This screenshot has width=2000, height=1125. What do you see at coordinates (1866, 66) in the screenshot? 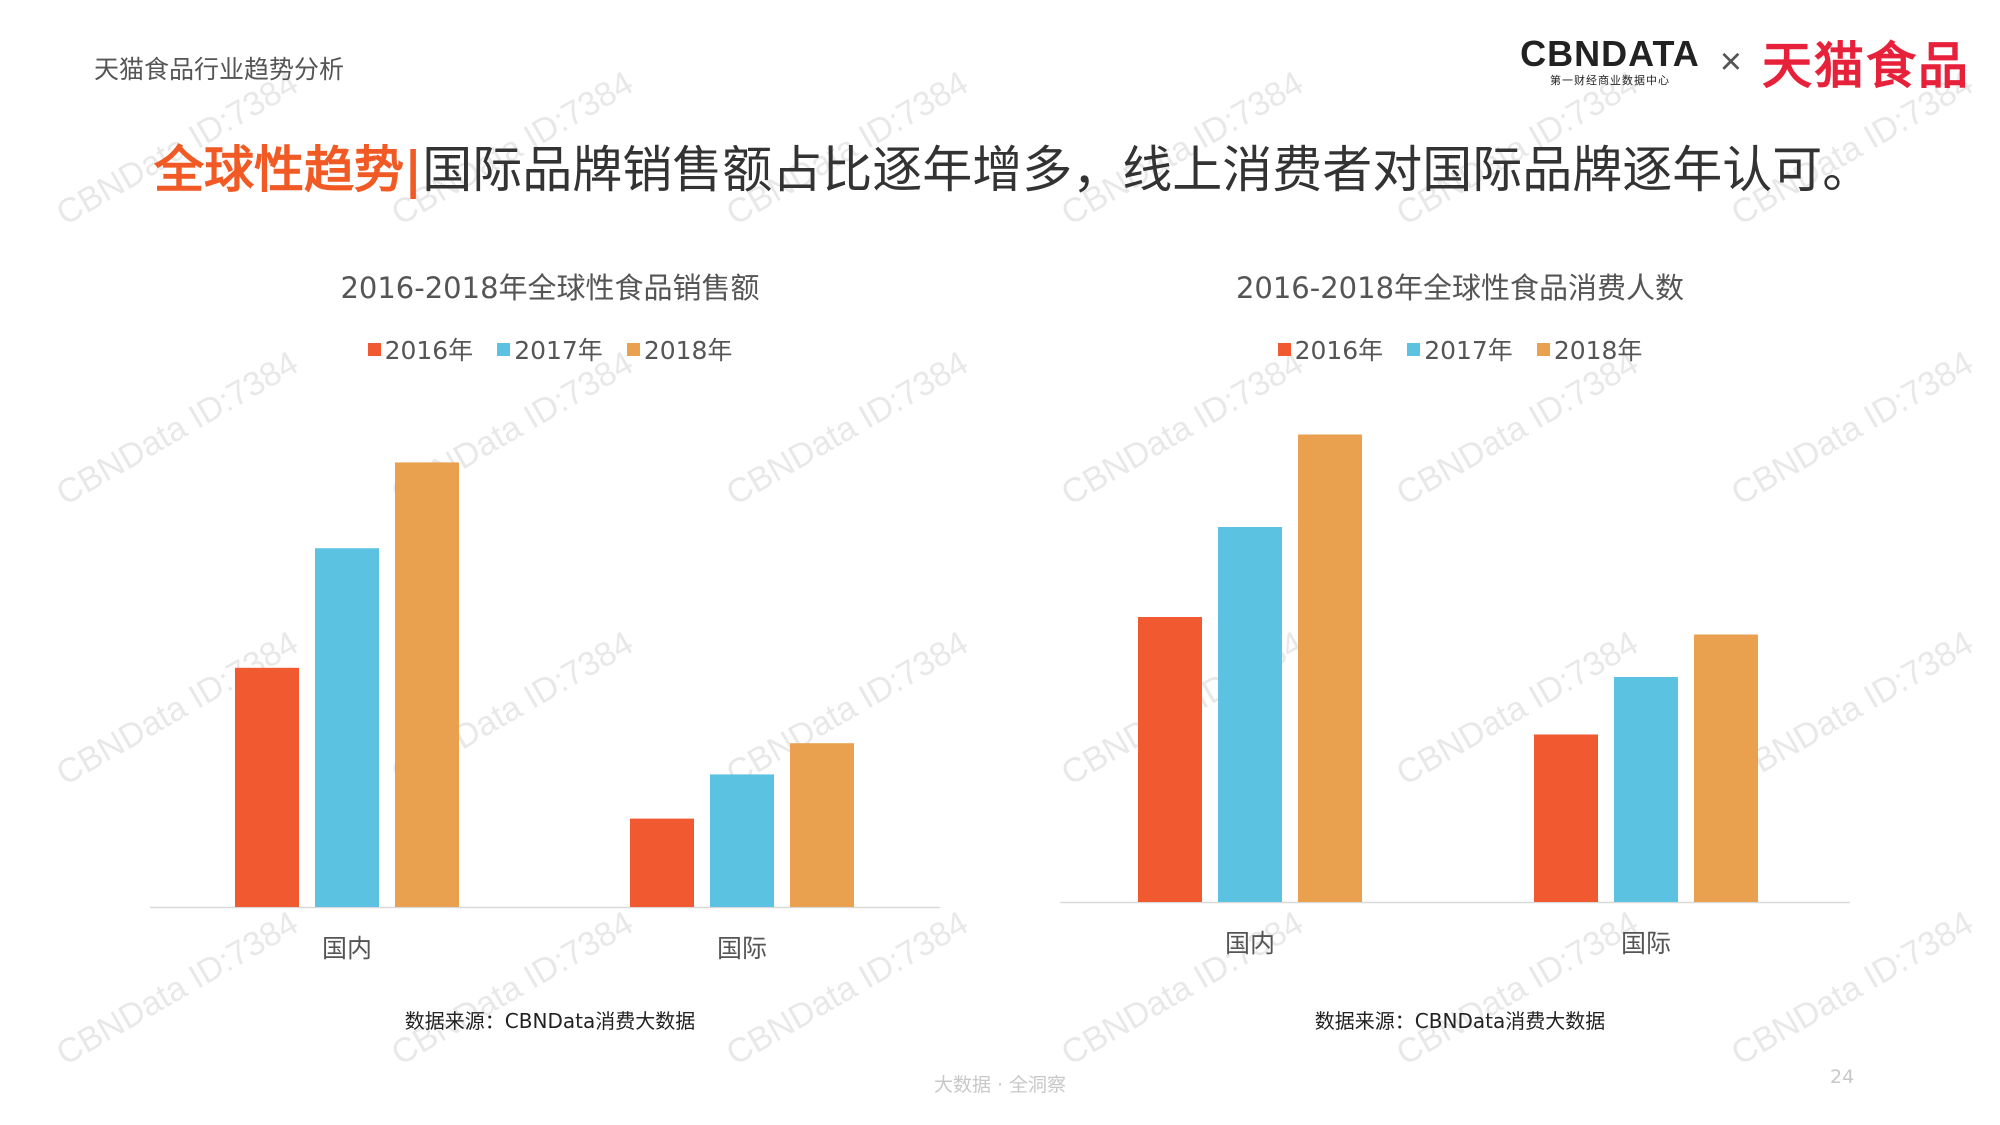
I see `tmall-food-logo: 天猫食品` at bounding box center [1866, 66].